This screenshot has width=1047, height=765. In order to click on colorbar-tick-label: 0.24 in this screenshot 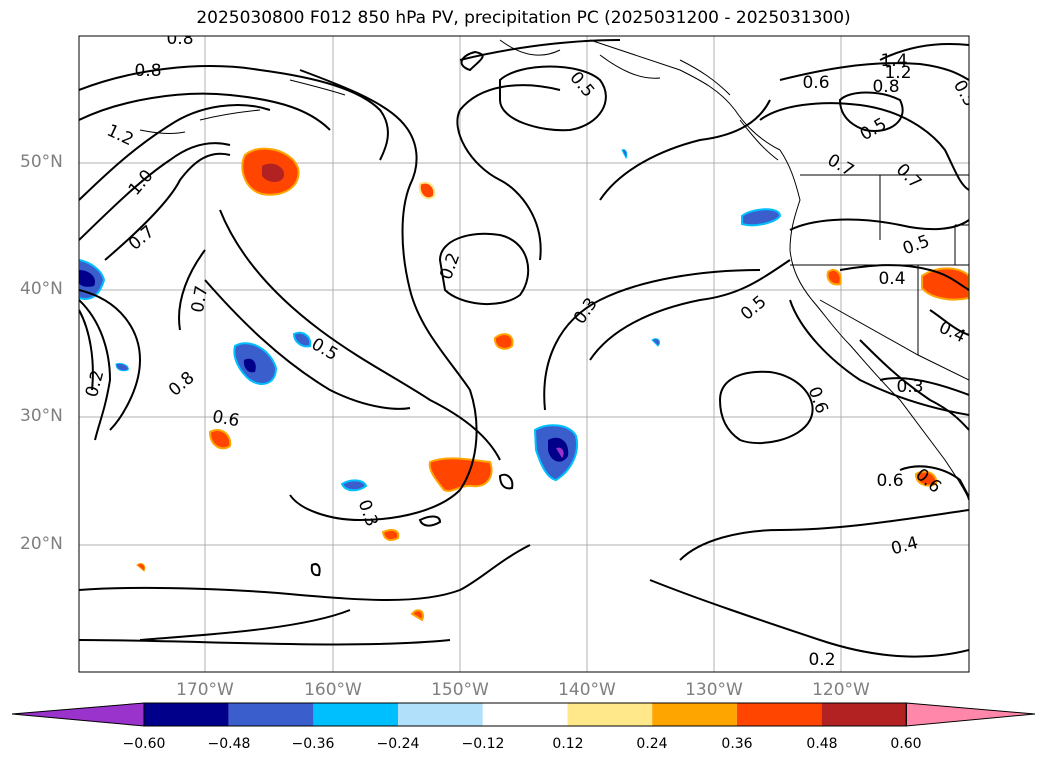, I will do `click(652, 744)`.